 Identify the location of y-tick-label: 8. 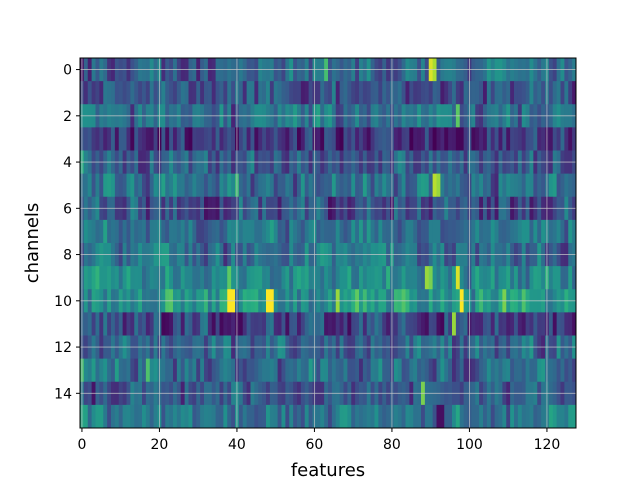
(67, 256).